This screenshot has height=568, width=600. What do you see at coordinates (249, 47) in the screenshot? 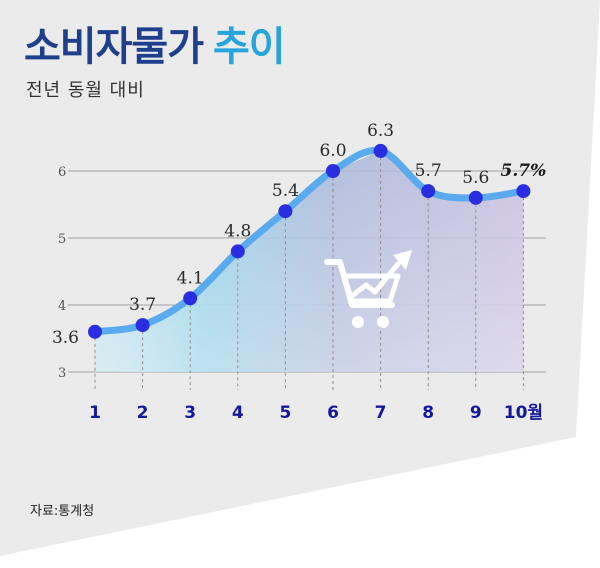
I see `title-accent: 추이` at bounding box center [249, 47].